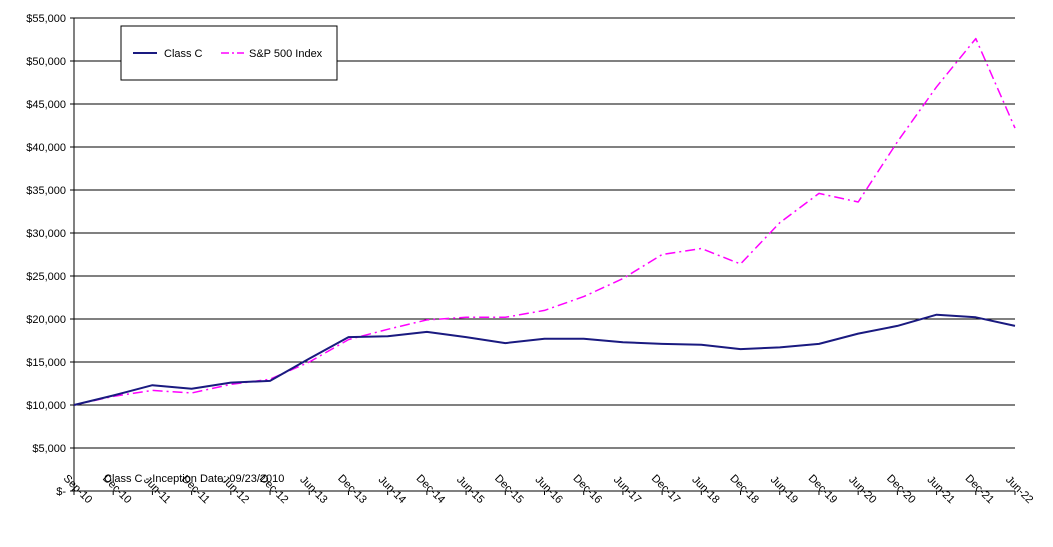 This screenshot has height=547, width=1053. Describe the element at coordinates (941, 490) in the screenshot. I see `x-tick-label: Jun-21` at that location.